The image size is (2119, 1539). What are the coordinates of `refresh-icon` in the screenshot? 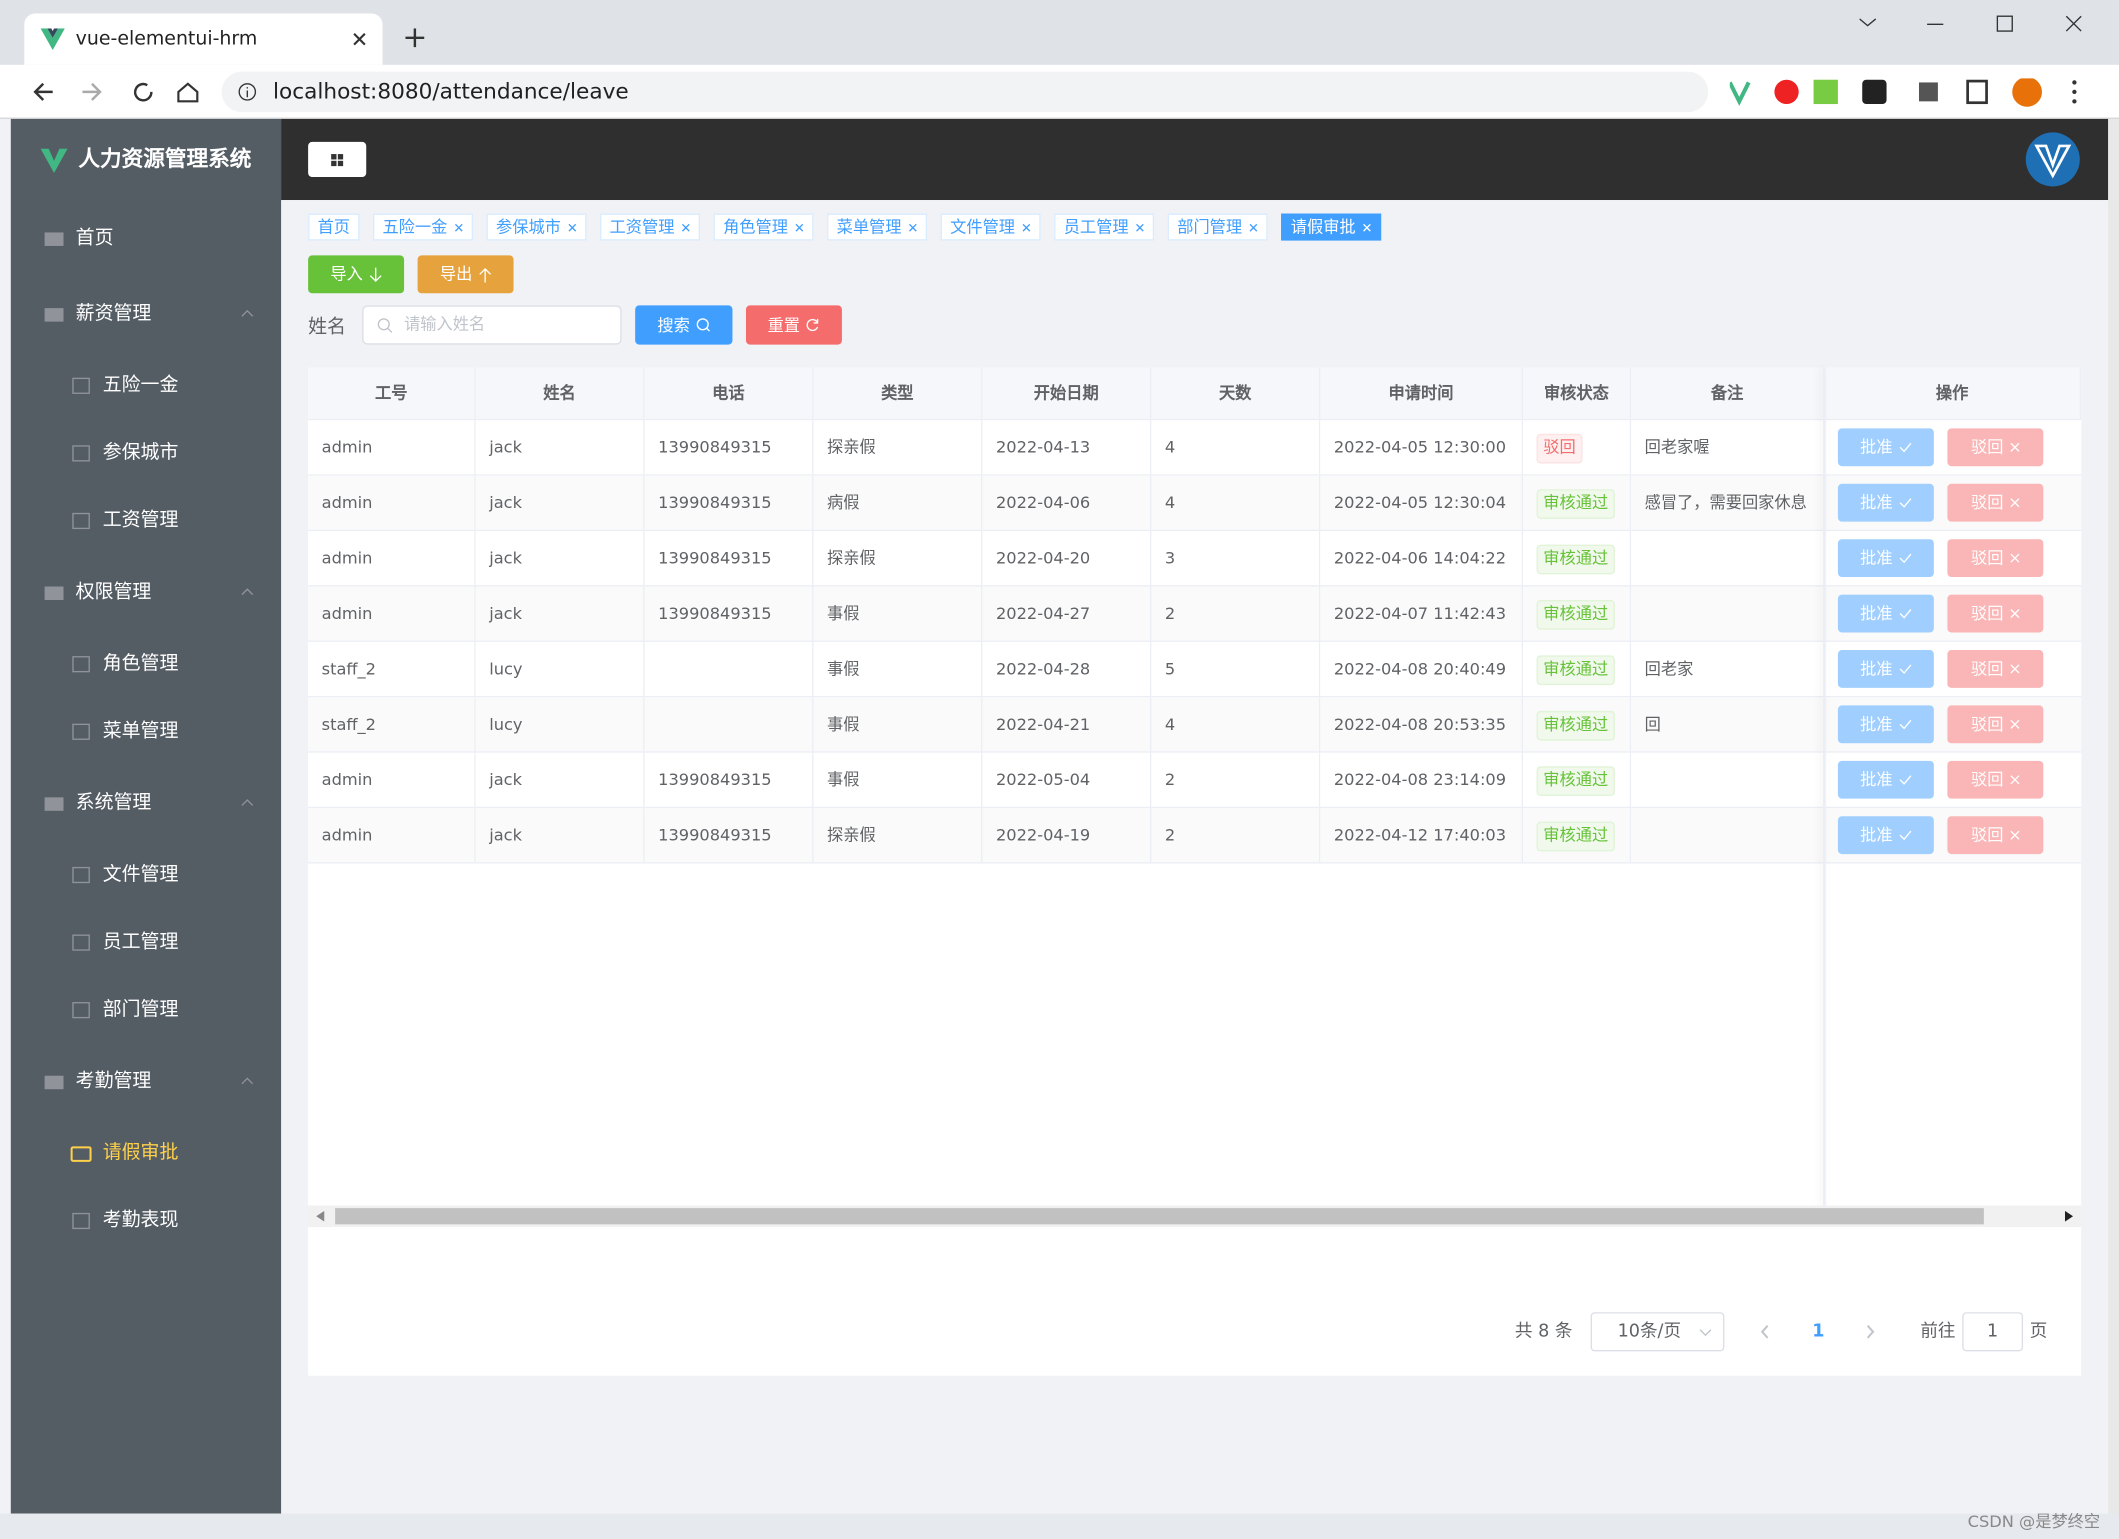 It's located at (812, 325).